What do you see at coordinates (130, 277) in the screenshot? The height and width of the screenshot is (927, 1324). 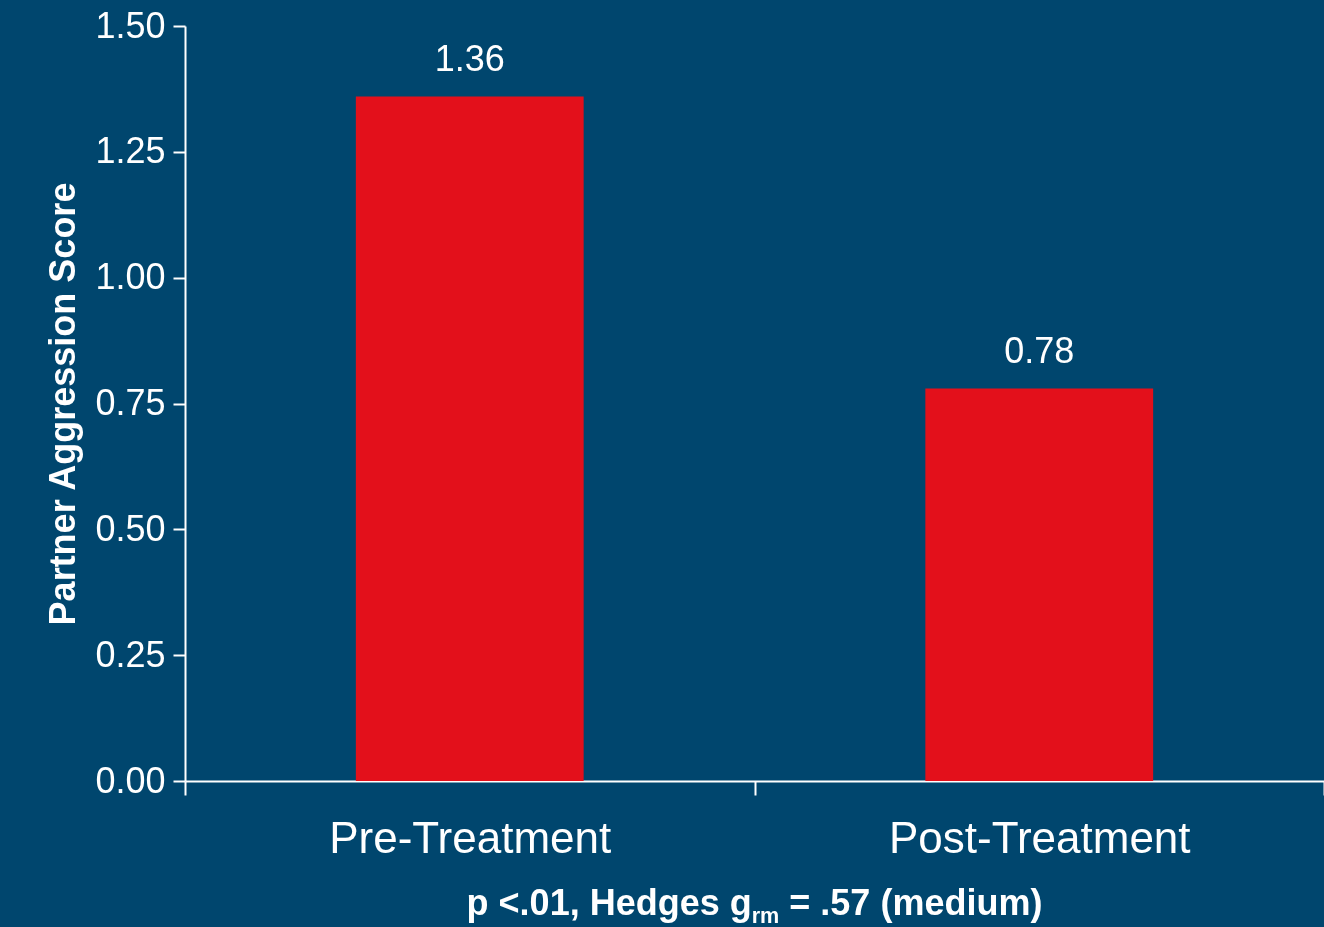 I see `y-tick-label: 1.00` at bounding box center [130, 277].